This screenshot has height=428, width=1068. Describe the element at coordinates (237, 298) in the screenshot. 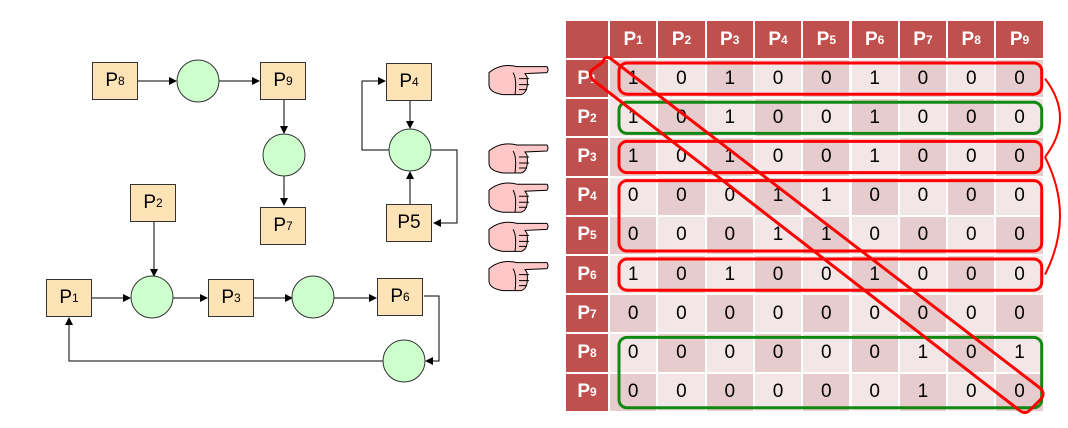

I see `process-subscript: 3` at that location.